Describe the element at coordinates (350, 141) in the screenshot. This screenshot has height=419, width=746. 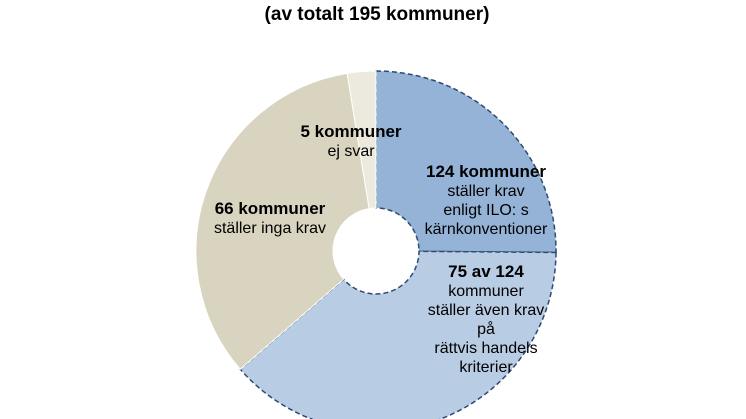
I see `slice-label-ej-svar: 5 kommuner ej svar` at that location.